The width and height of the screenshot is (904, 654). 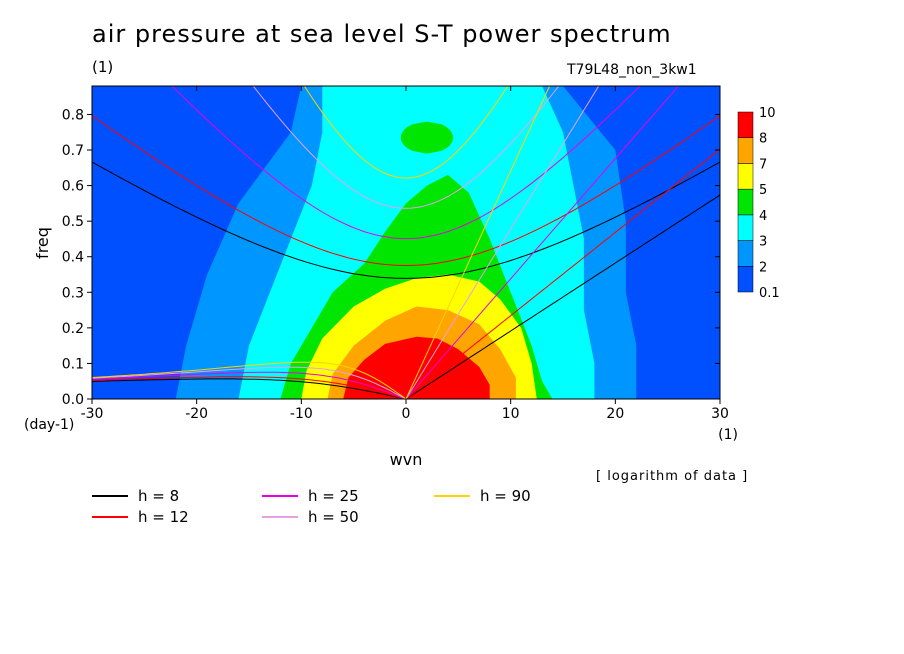 I want to click on x-tick-label: -20, so click(x=196, y=414).